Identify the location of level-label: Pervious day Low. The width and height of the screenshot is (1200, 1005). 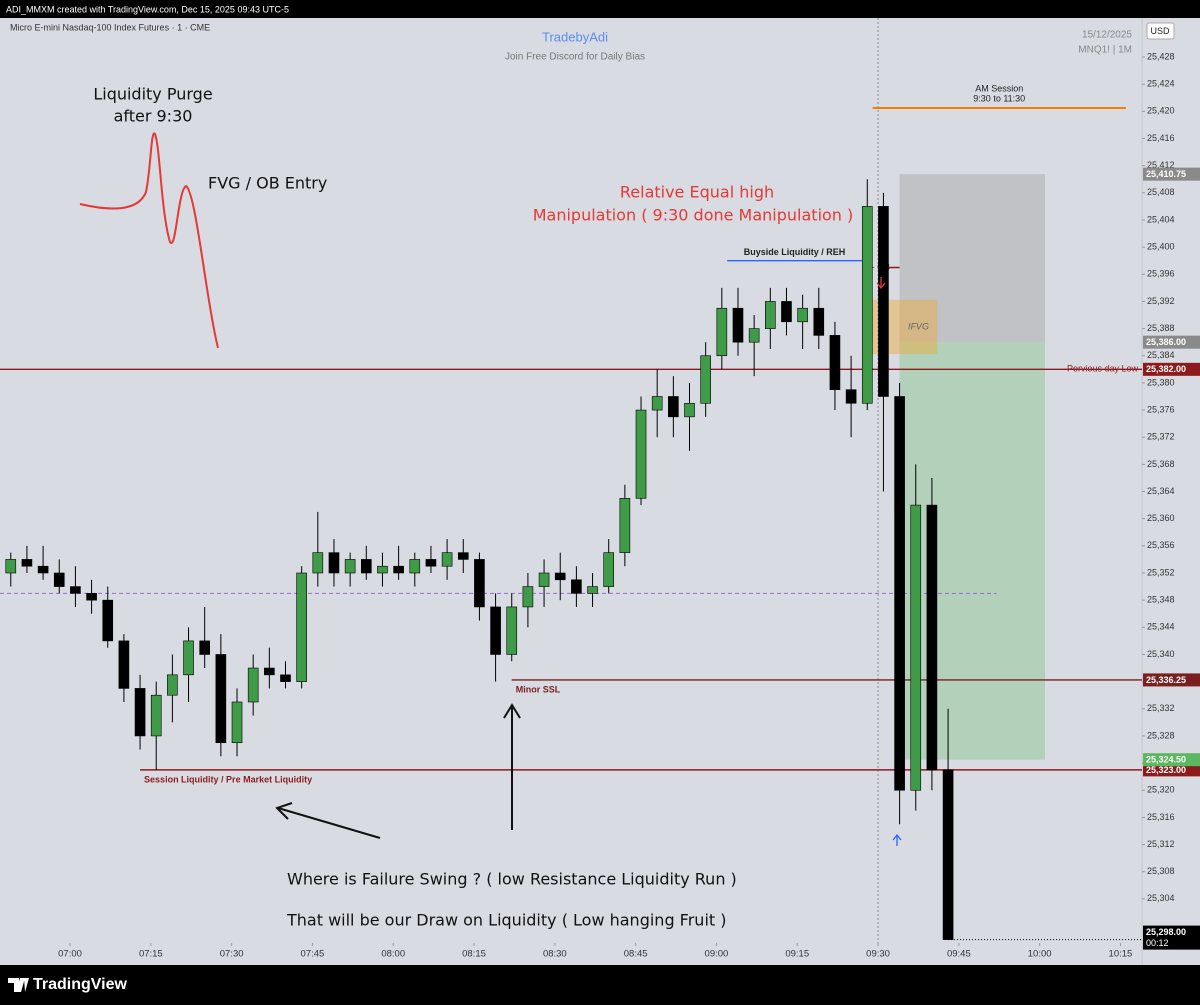
(1103, 369).